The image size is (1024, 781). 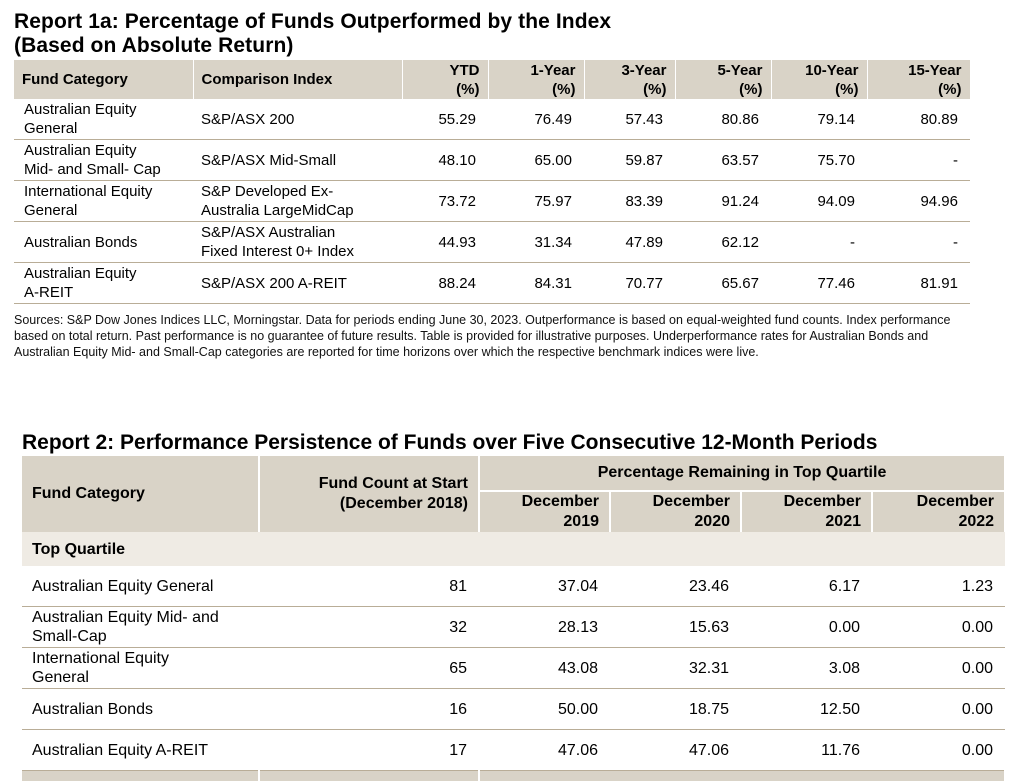 I want to click on 5-year-cell: 91.24, so click(x=723, y=201).